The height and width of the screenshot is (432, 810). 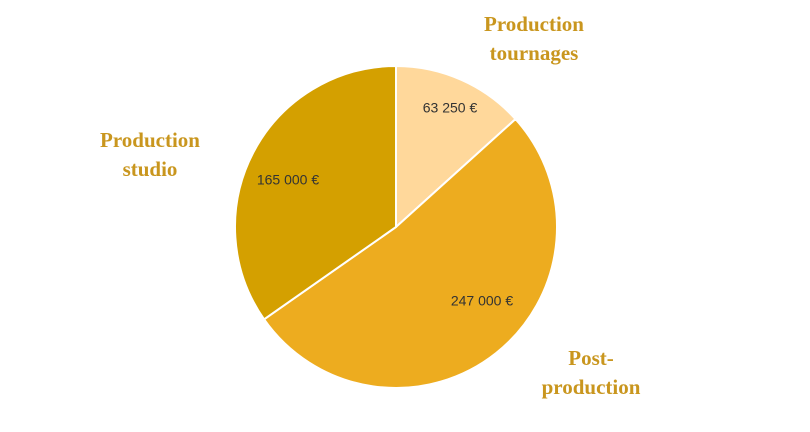 I want to click on category-label: Production tournages, so click(x=534, y=38).